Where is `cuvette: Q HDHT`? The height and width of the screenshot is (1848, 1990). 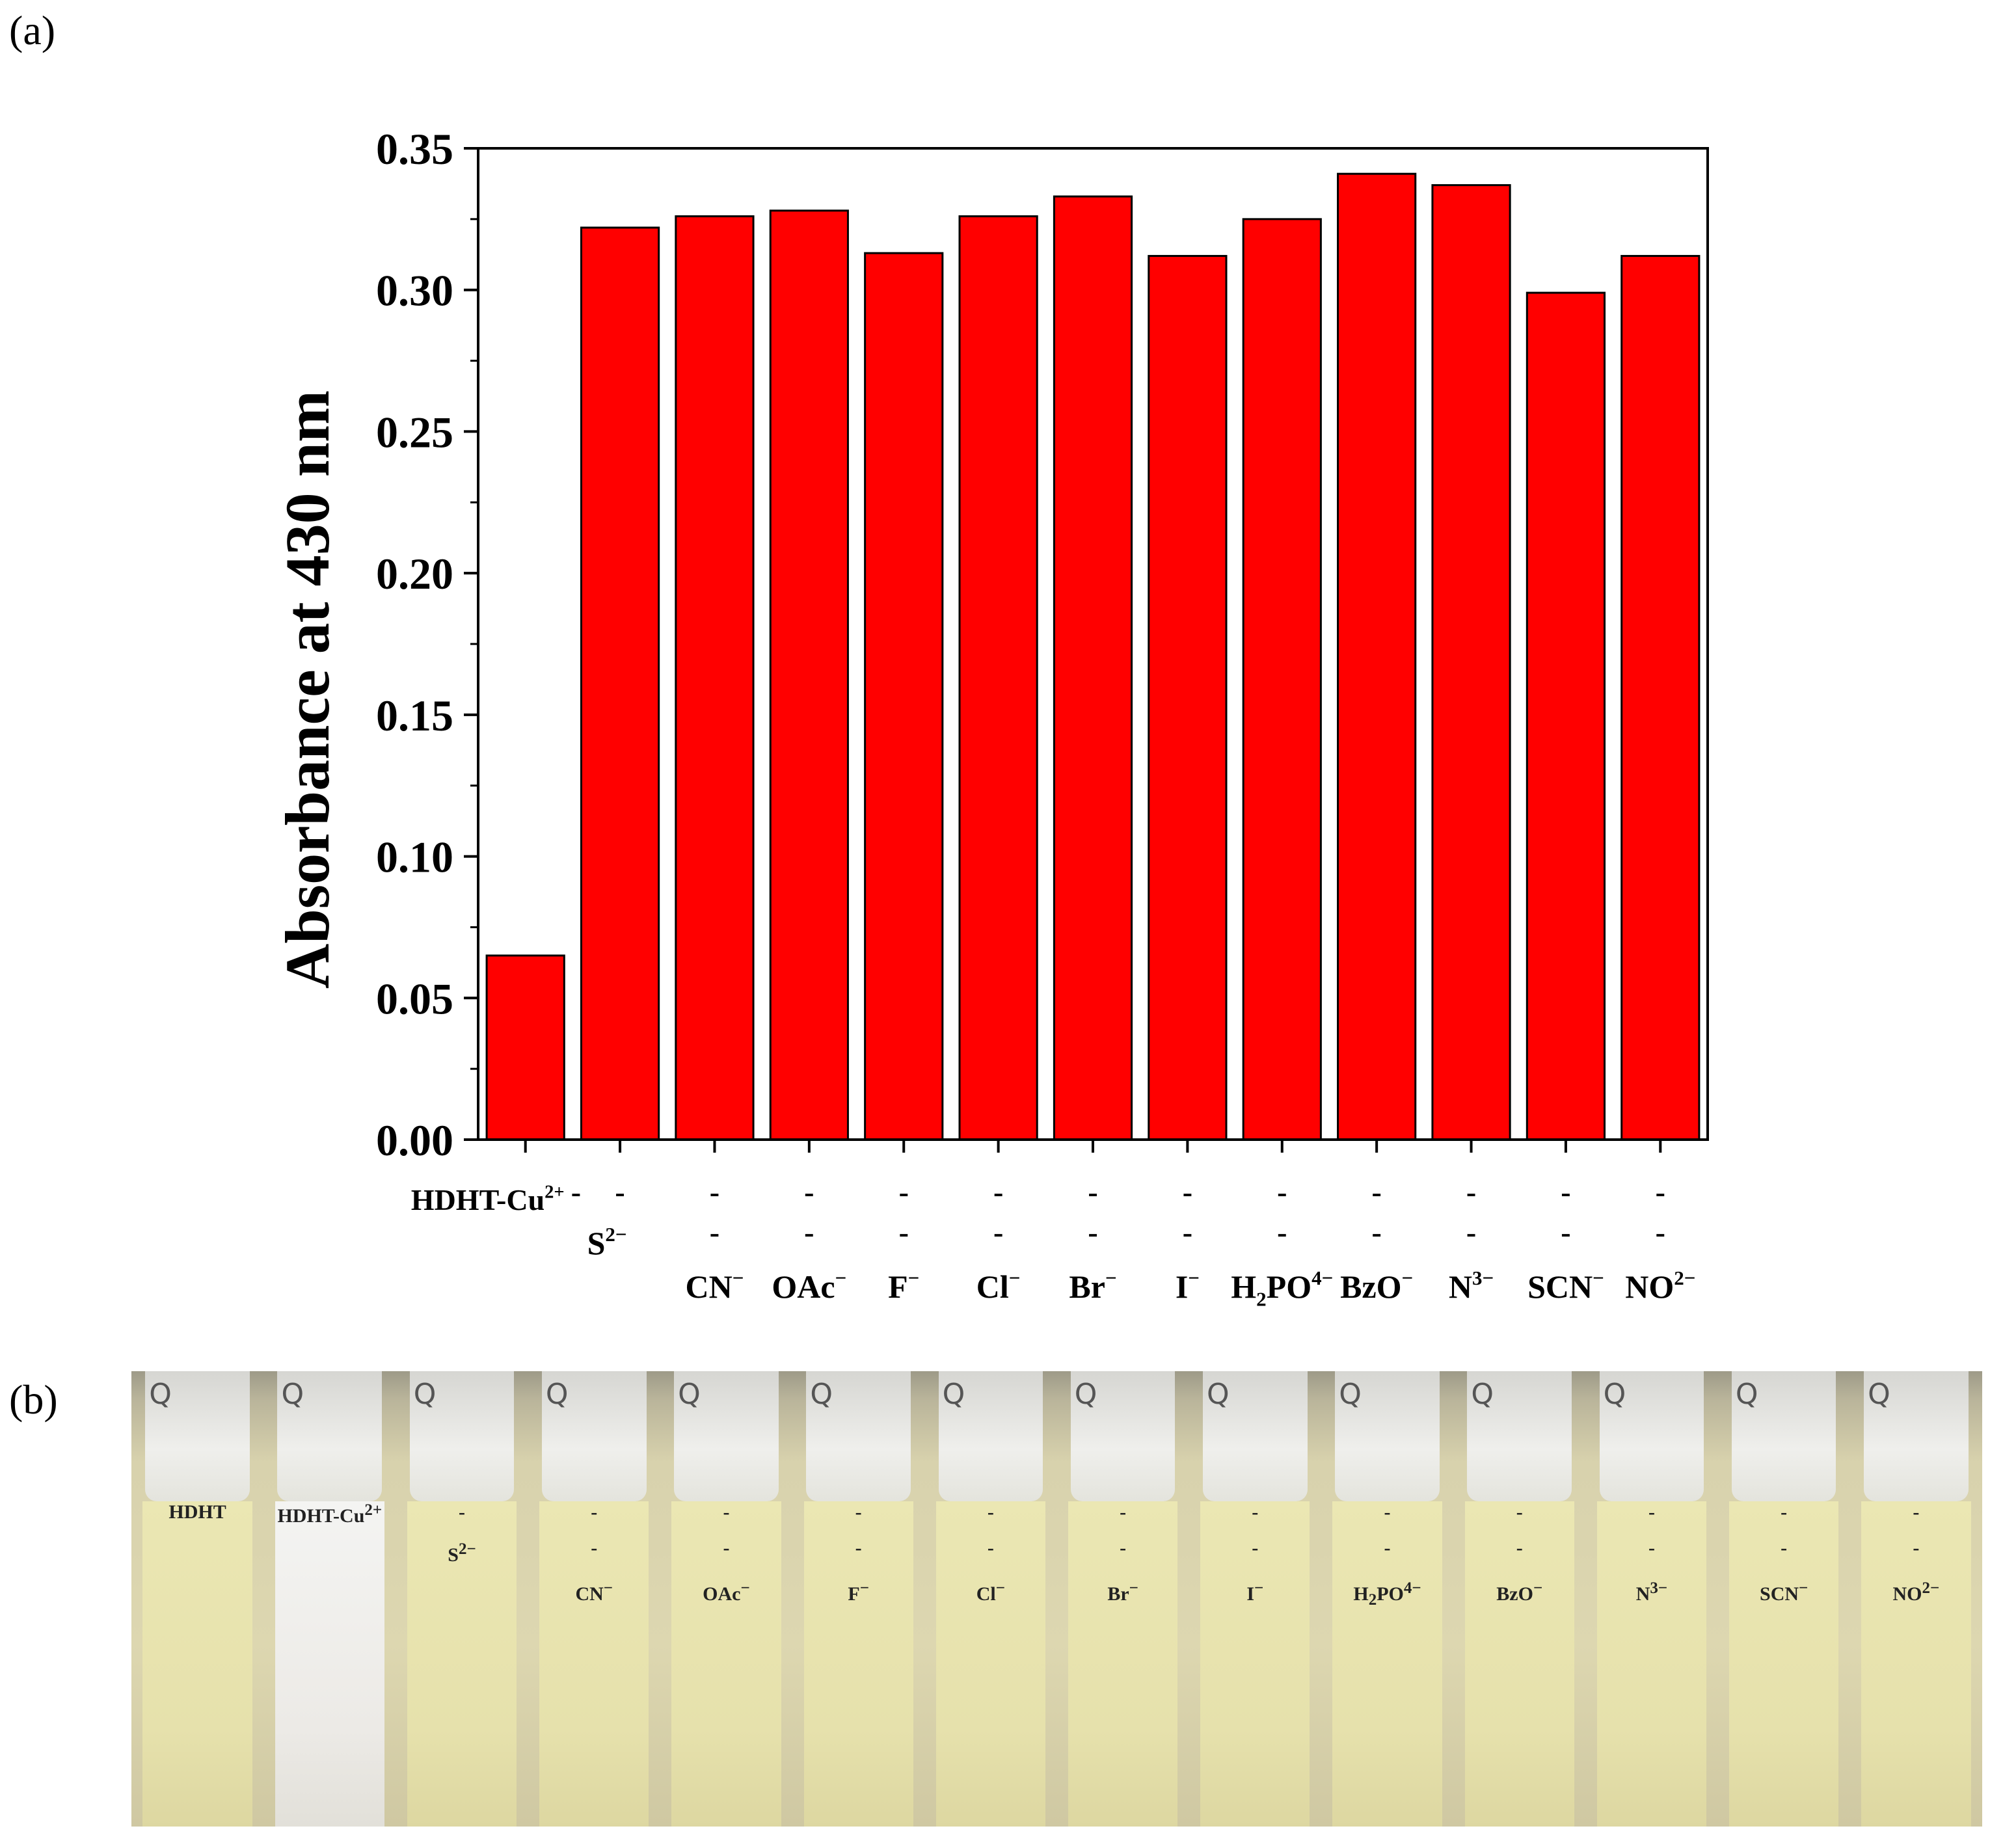
cuvette: Q HDHT is located at coordinates (197, 1599).